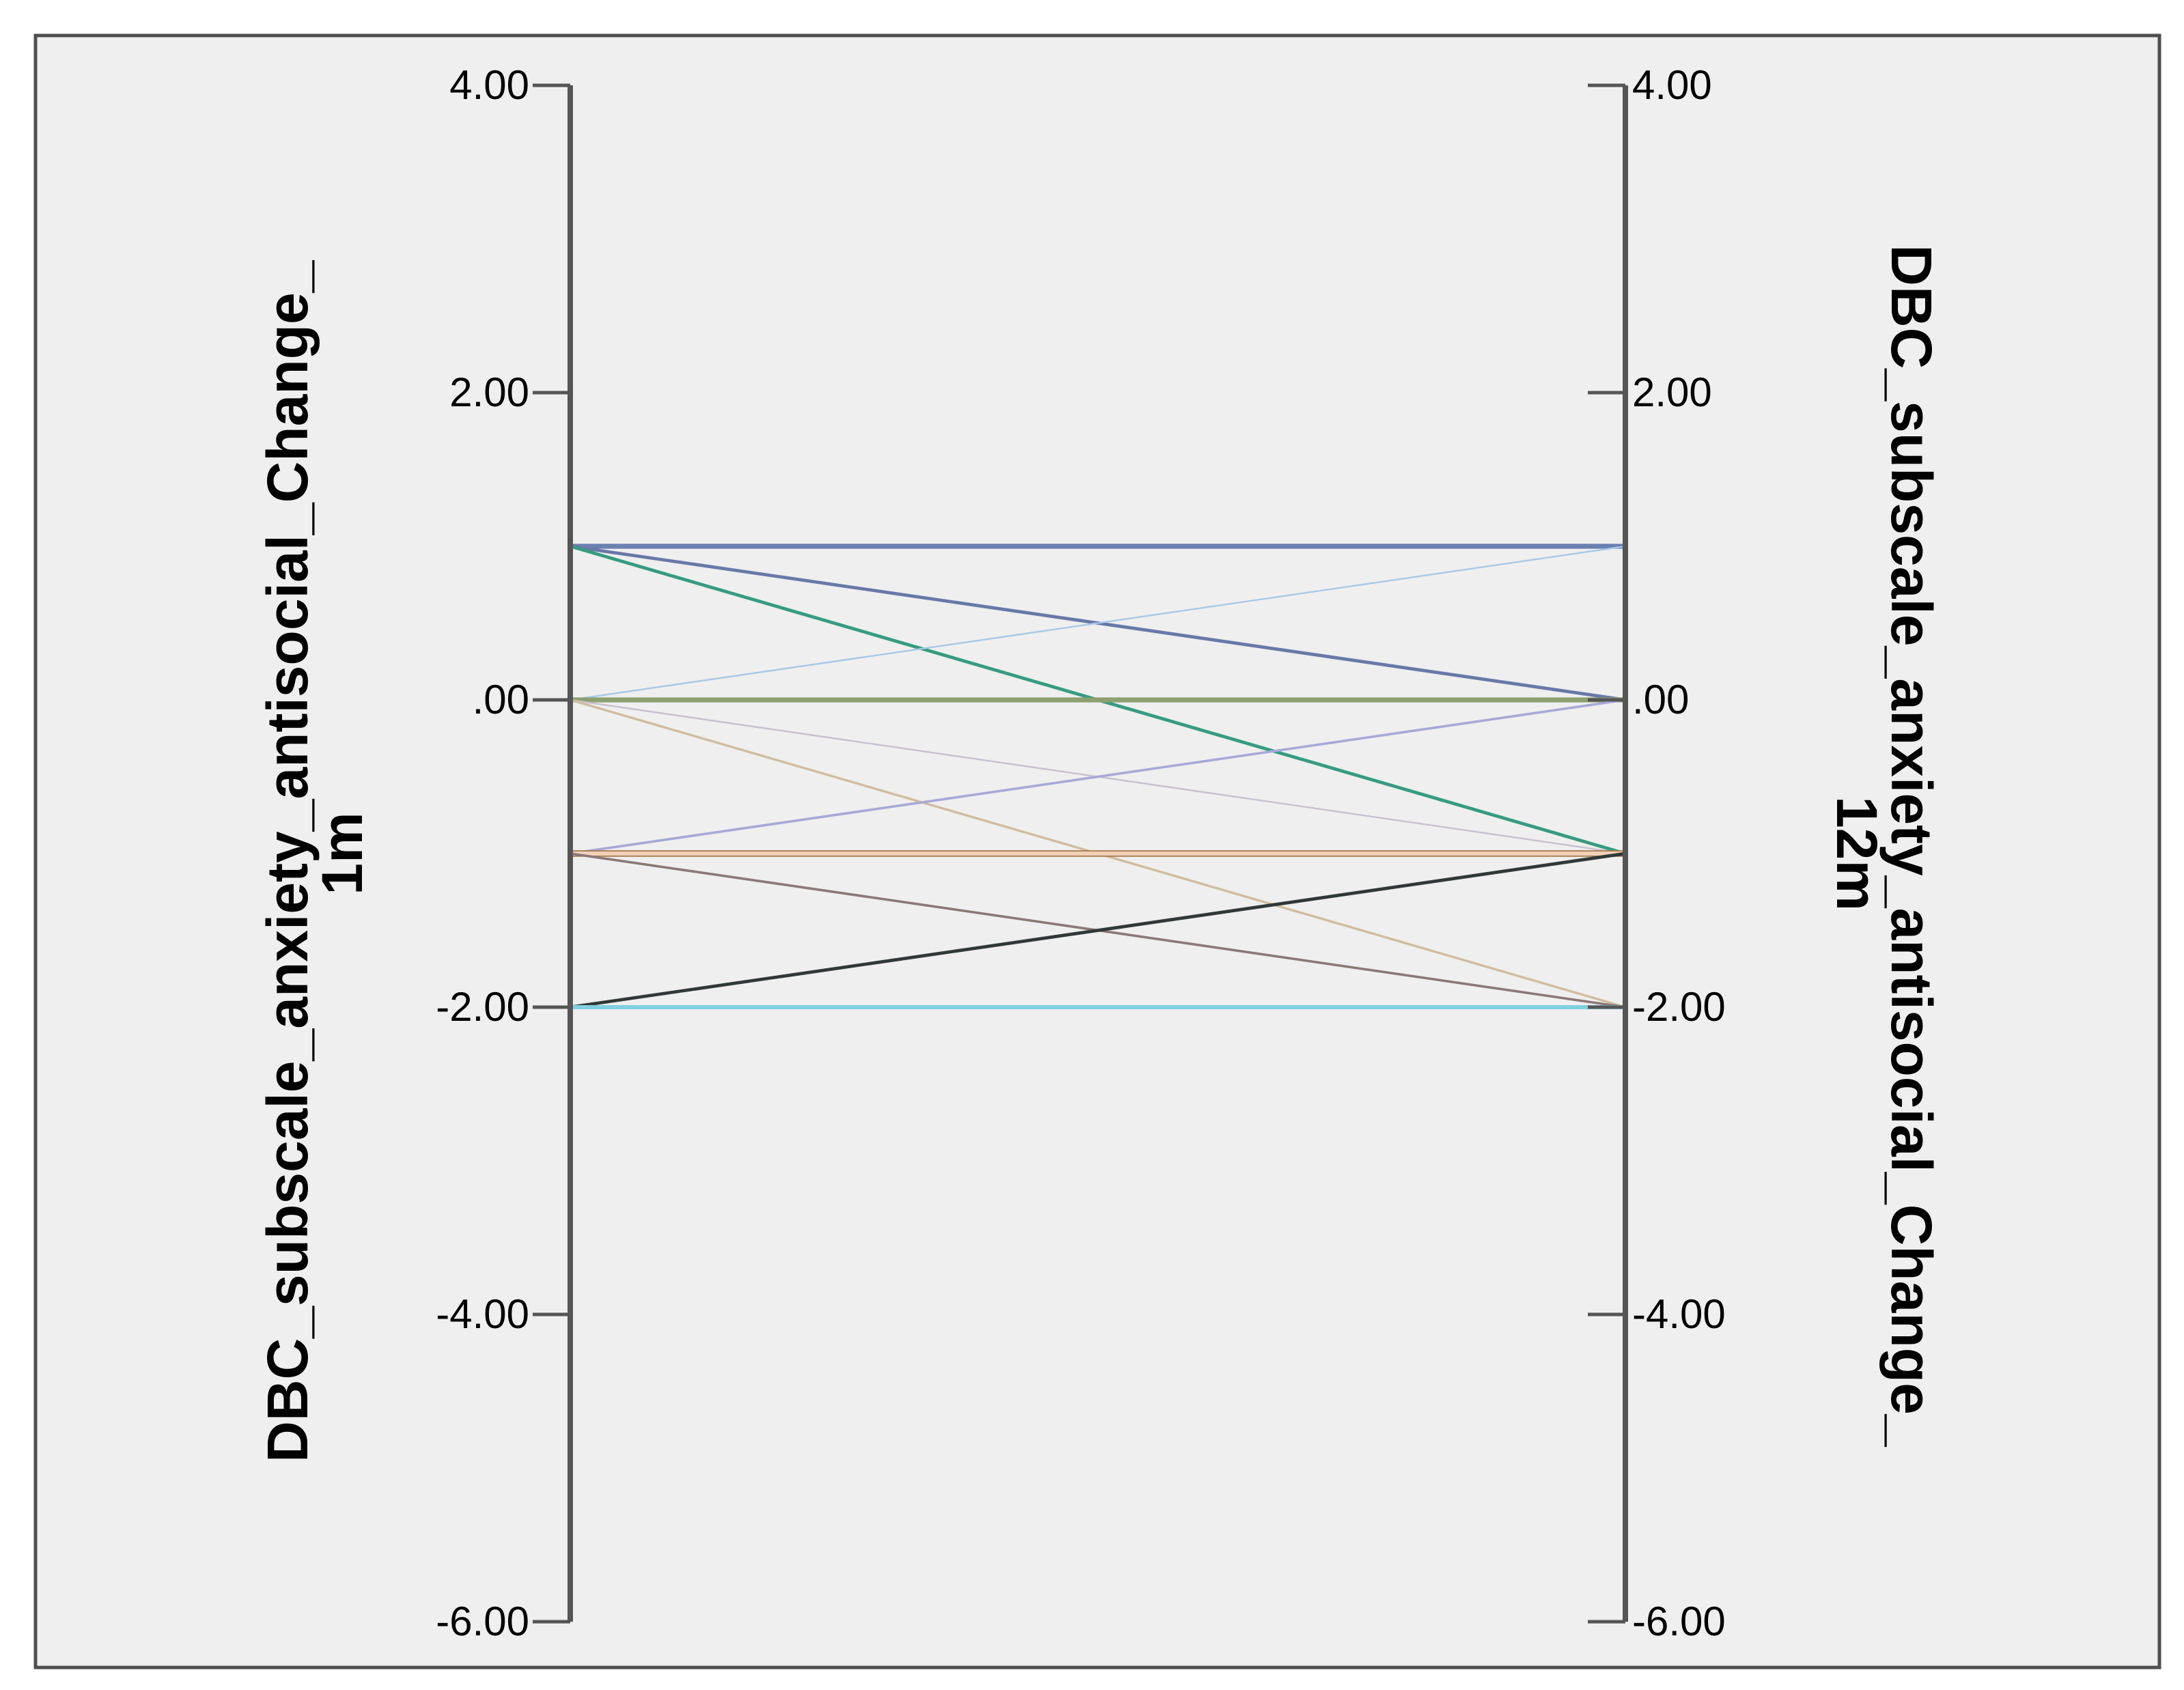  Describe the element at coordinates (1672, 392) in the screenshot. I see `right-axis-tick-label: 2.00` at that location.